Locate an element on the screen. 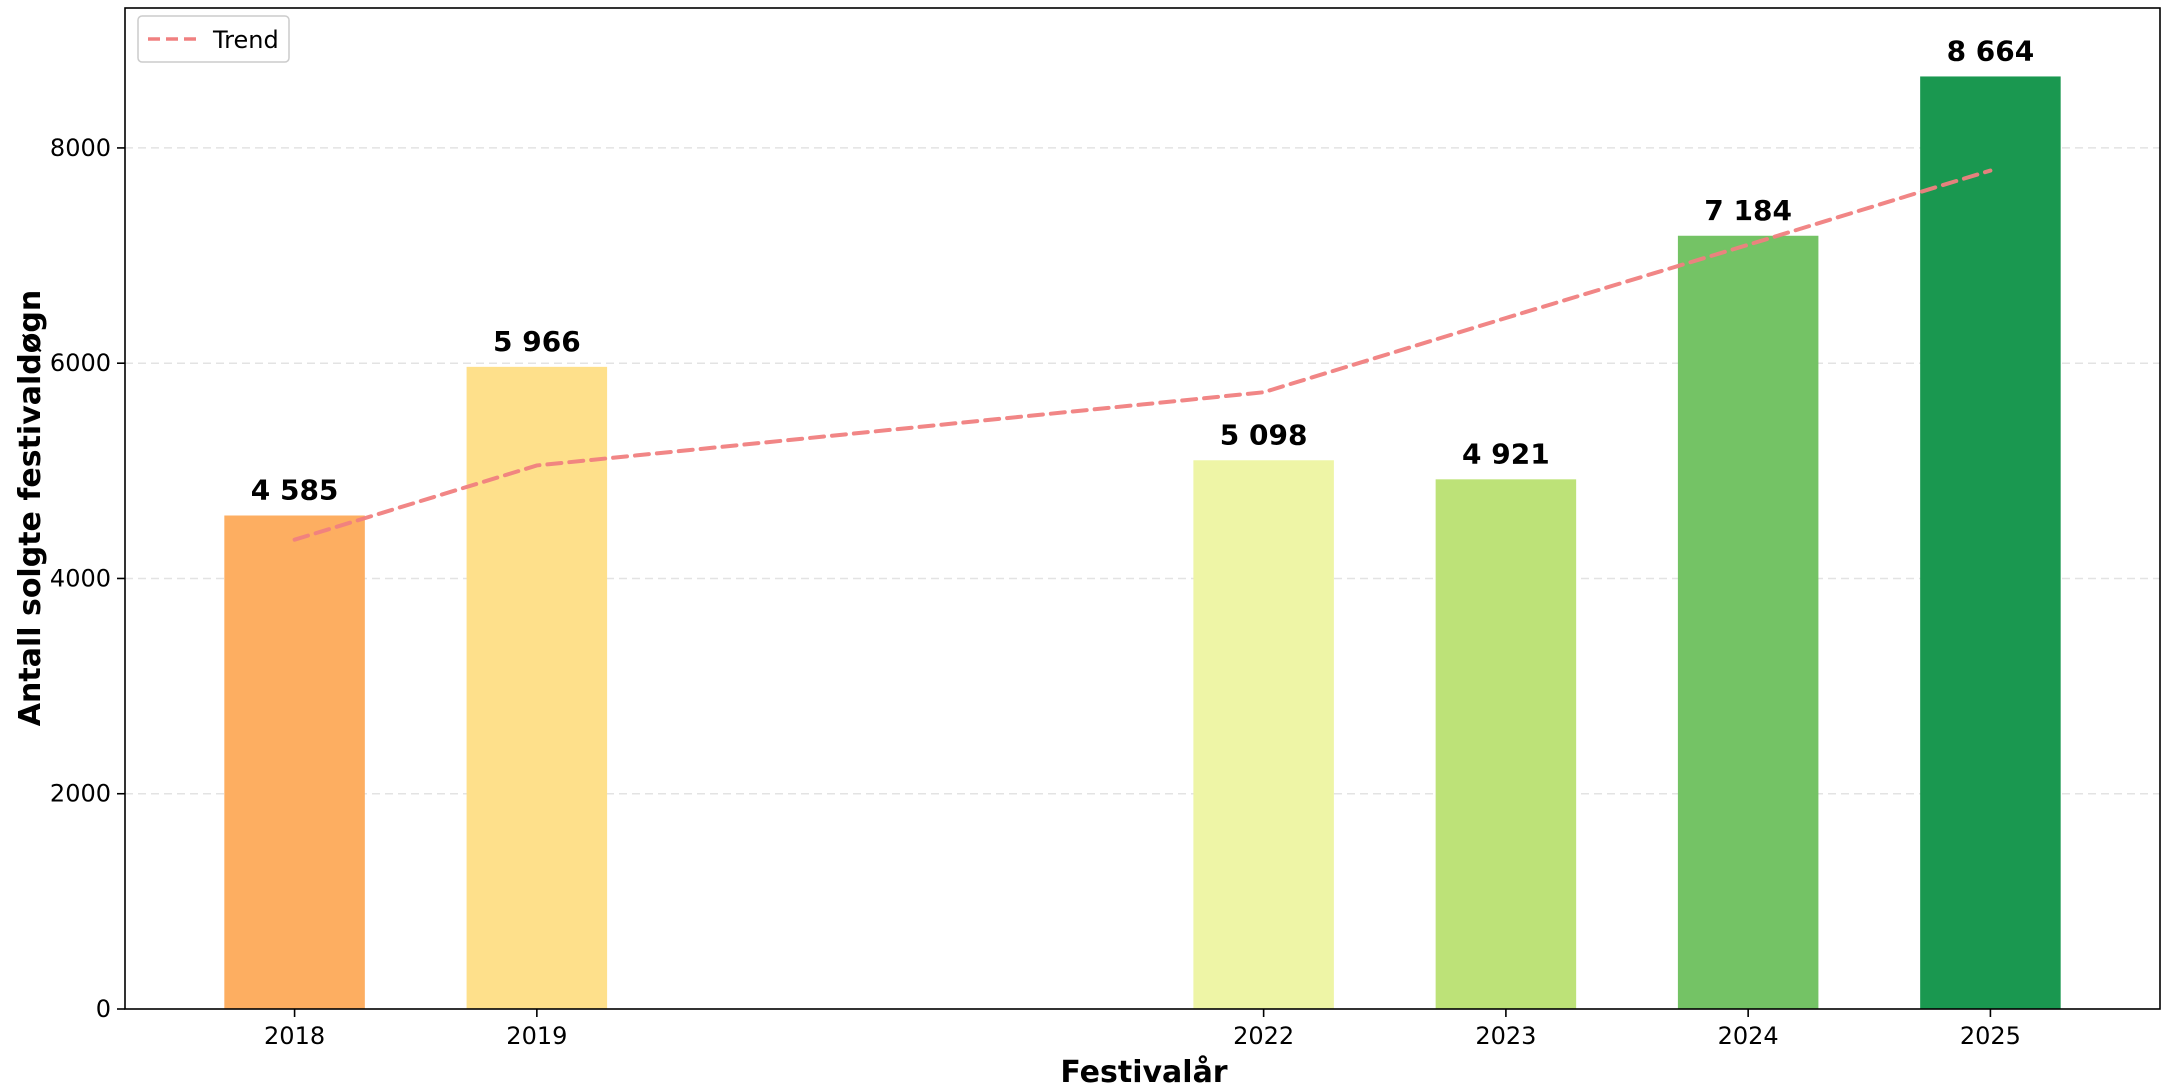 Image resolution: width=2165 pixels, height=1089 pixels. legend-trend-label: Trend is located at coordinates (245, 40).